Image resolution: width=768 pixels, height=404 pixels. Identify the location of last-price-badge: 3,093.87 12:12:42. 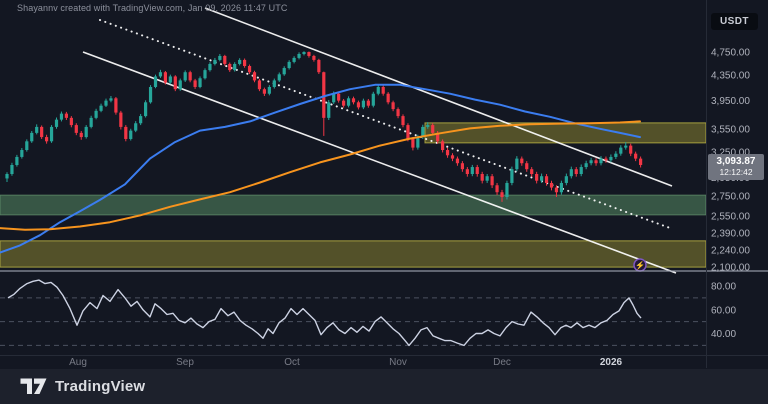
(736, 167).